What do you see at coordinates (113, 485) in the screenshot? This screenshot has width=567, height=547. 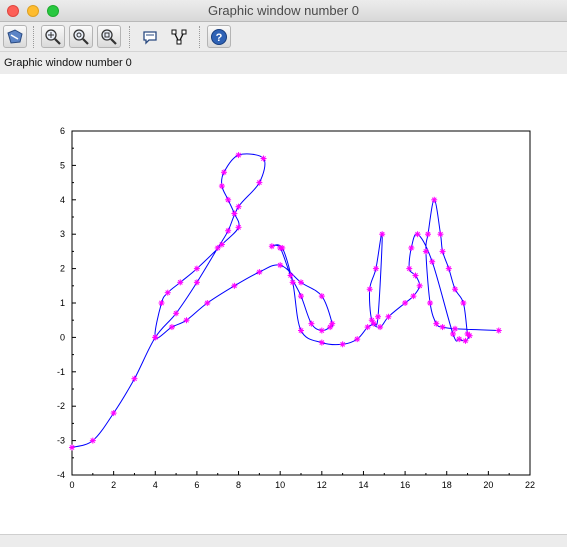 I see `x-tick-label: 2` at bounding box center [113, 485].